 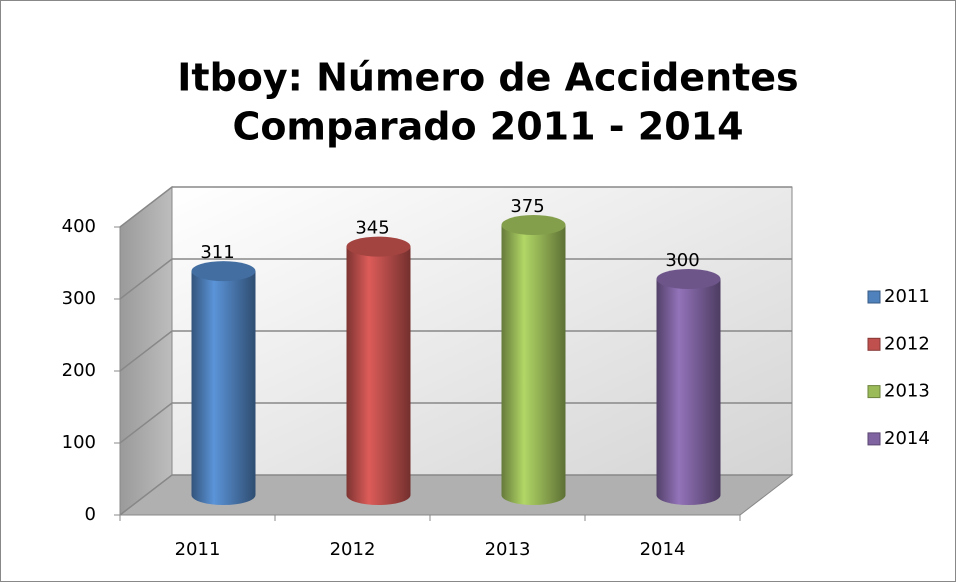 What do you see at coordinates (79, 226) in the screenshot?
I see `y-tick-label: 400` at bounding box center [79, 226].